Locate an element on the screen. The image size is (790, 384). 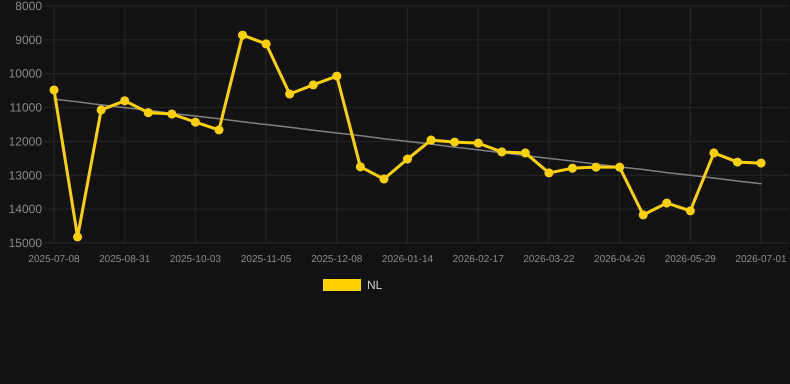
x-tick-label: 2025-08-31 is located at coordinates (125, 259).